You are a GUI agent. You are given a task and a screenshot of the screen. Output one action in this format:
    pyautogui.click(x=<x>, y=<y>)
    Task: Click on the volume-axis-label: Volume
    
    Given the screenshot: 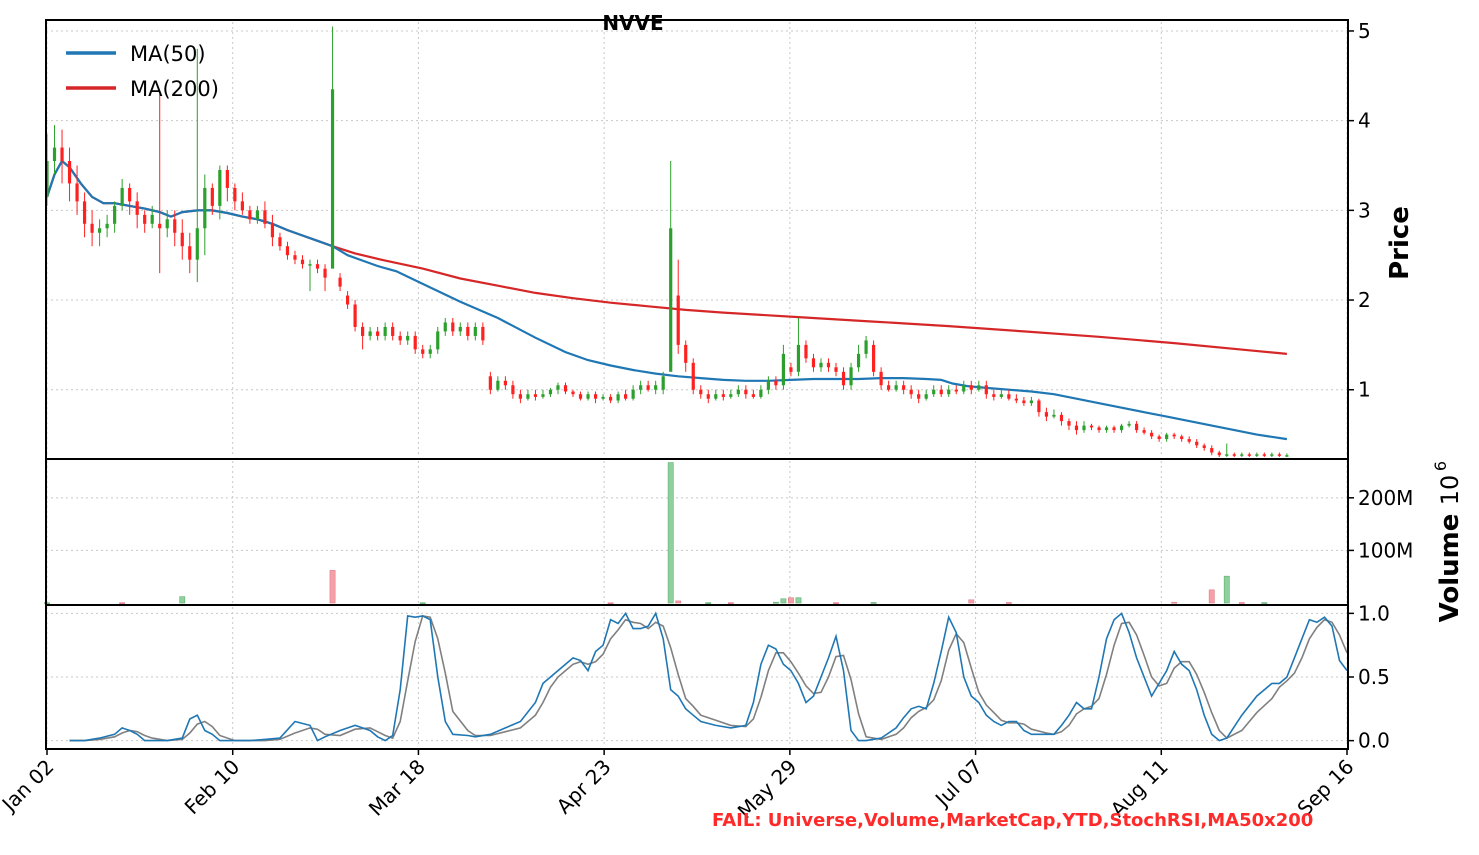 What is the action you would take?
    pyautogui.click(x=1450, y=568)
    